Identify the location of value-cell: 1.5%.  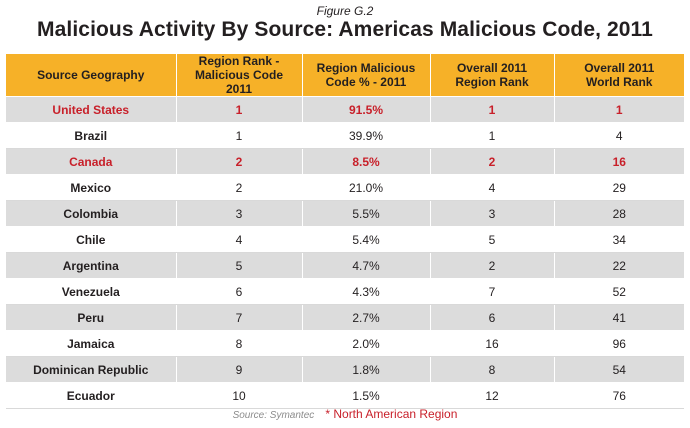
(366, 395).